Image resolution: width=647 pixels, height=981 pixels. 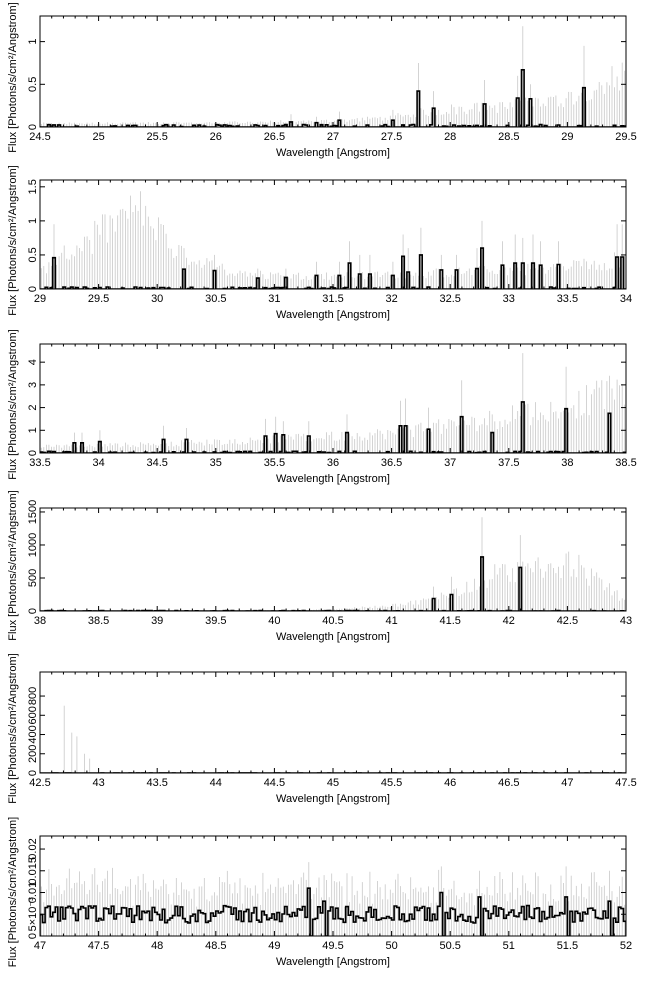 I want to click on x-tick-label: 26.5, so click(x=274, y=137).